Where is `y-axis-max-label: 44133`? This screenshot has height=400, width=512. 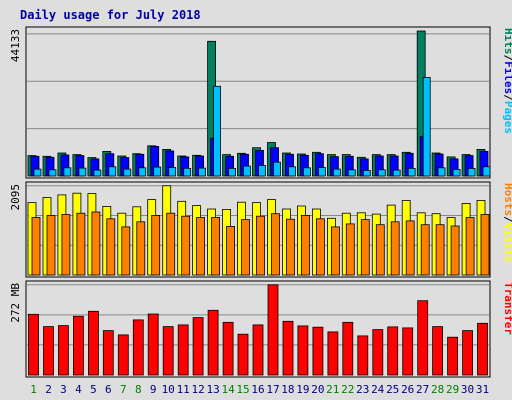 y-axis-max-label: 44133 is located at coordinates (15, 45).